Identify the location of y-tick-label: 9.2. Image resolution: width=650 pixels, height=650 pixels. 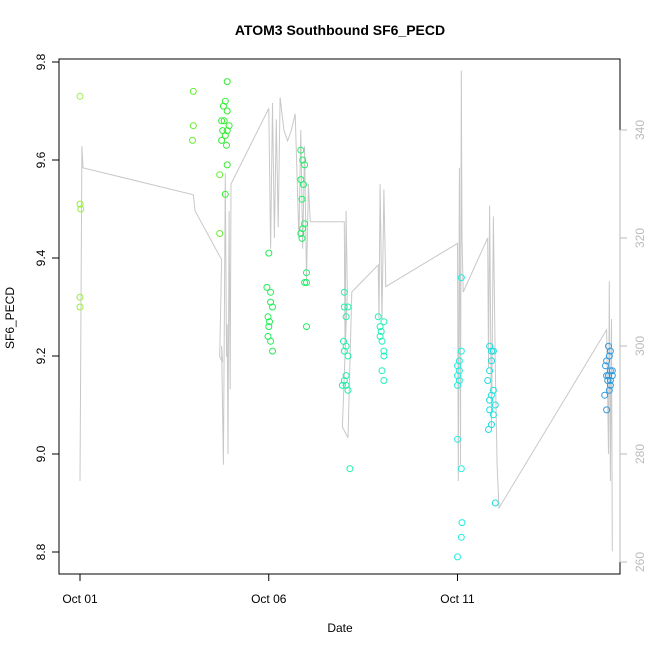
(41, 355).